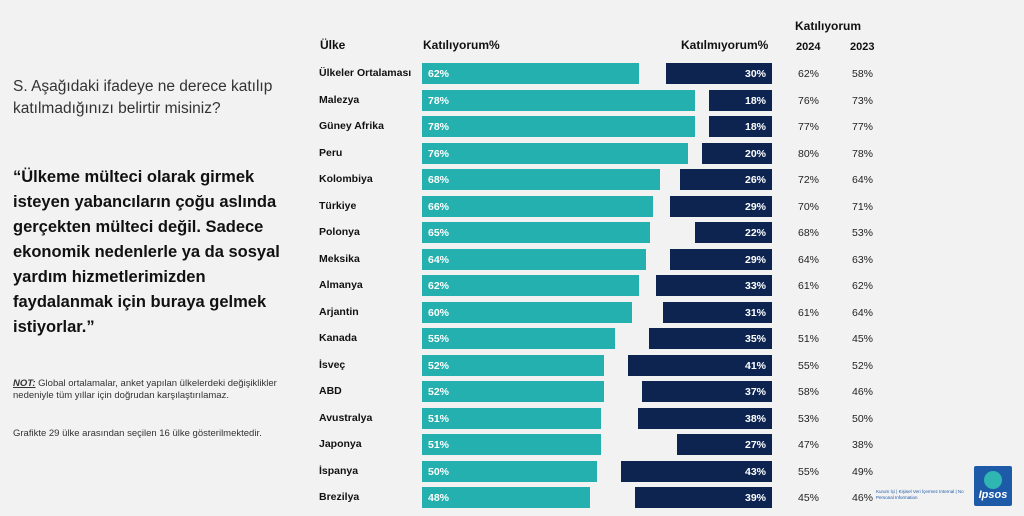  What do you see at coordinates (863, 365) in the screenshot?
I see `value-2023: 52%` at bounding box center [863, 365].